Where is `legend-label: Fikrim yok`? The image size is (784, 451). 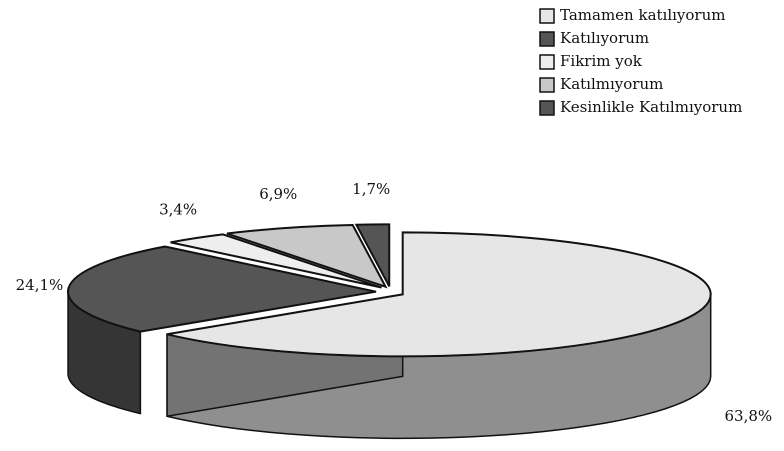 legend-label: Fikrim yok is located at coordinates (601, 61).